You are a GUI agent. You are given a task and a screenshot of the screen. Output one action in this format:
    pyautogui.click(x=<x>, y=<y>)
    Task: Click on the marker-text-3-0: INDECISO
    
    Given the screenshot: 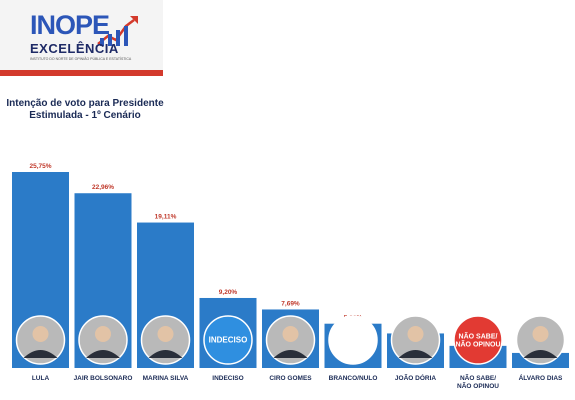 What is the action you would take?
    pyautogui.click(x=228, y=340)
    